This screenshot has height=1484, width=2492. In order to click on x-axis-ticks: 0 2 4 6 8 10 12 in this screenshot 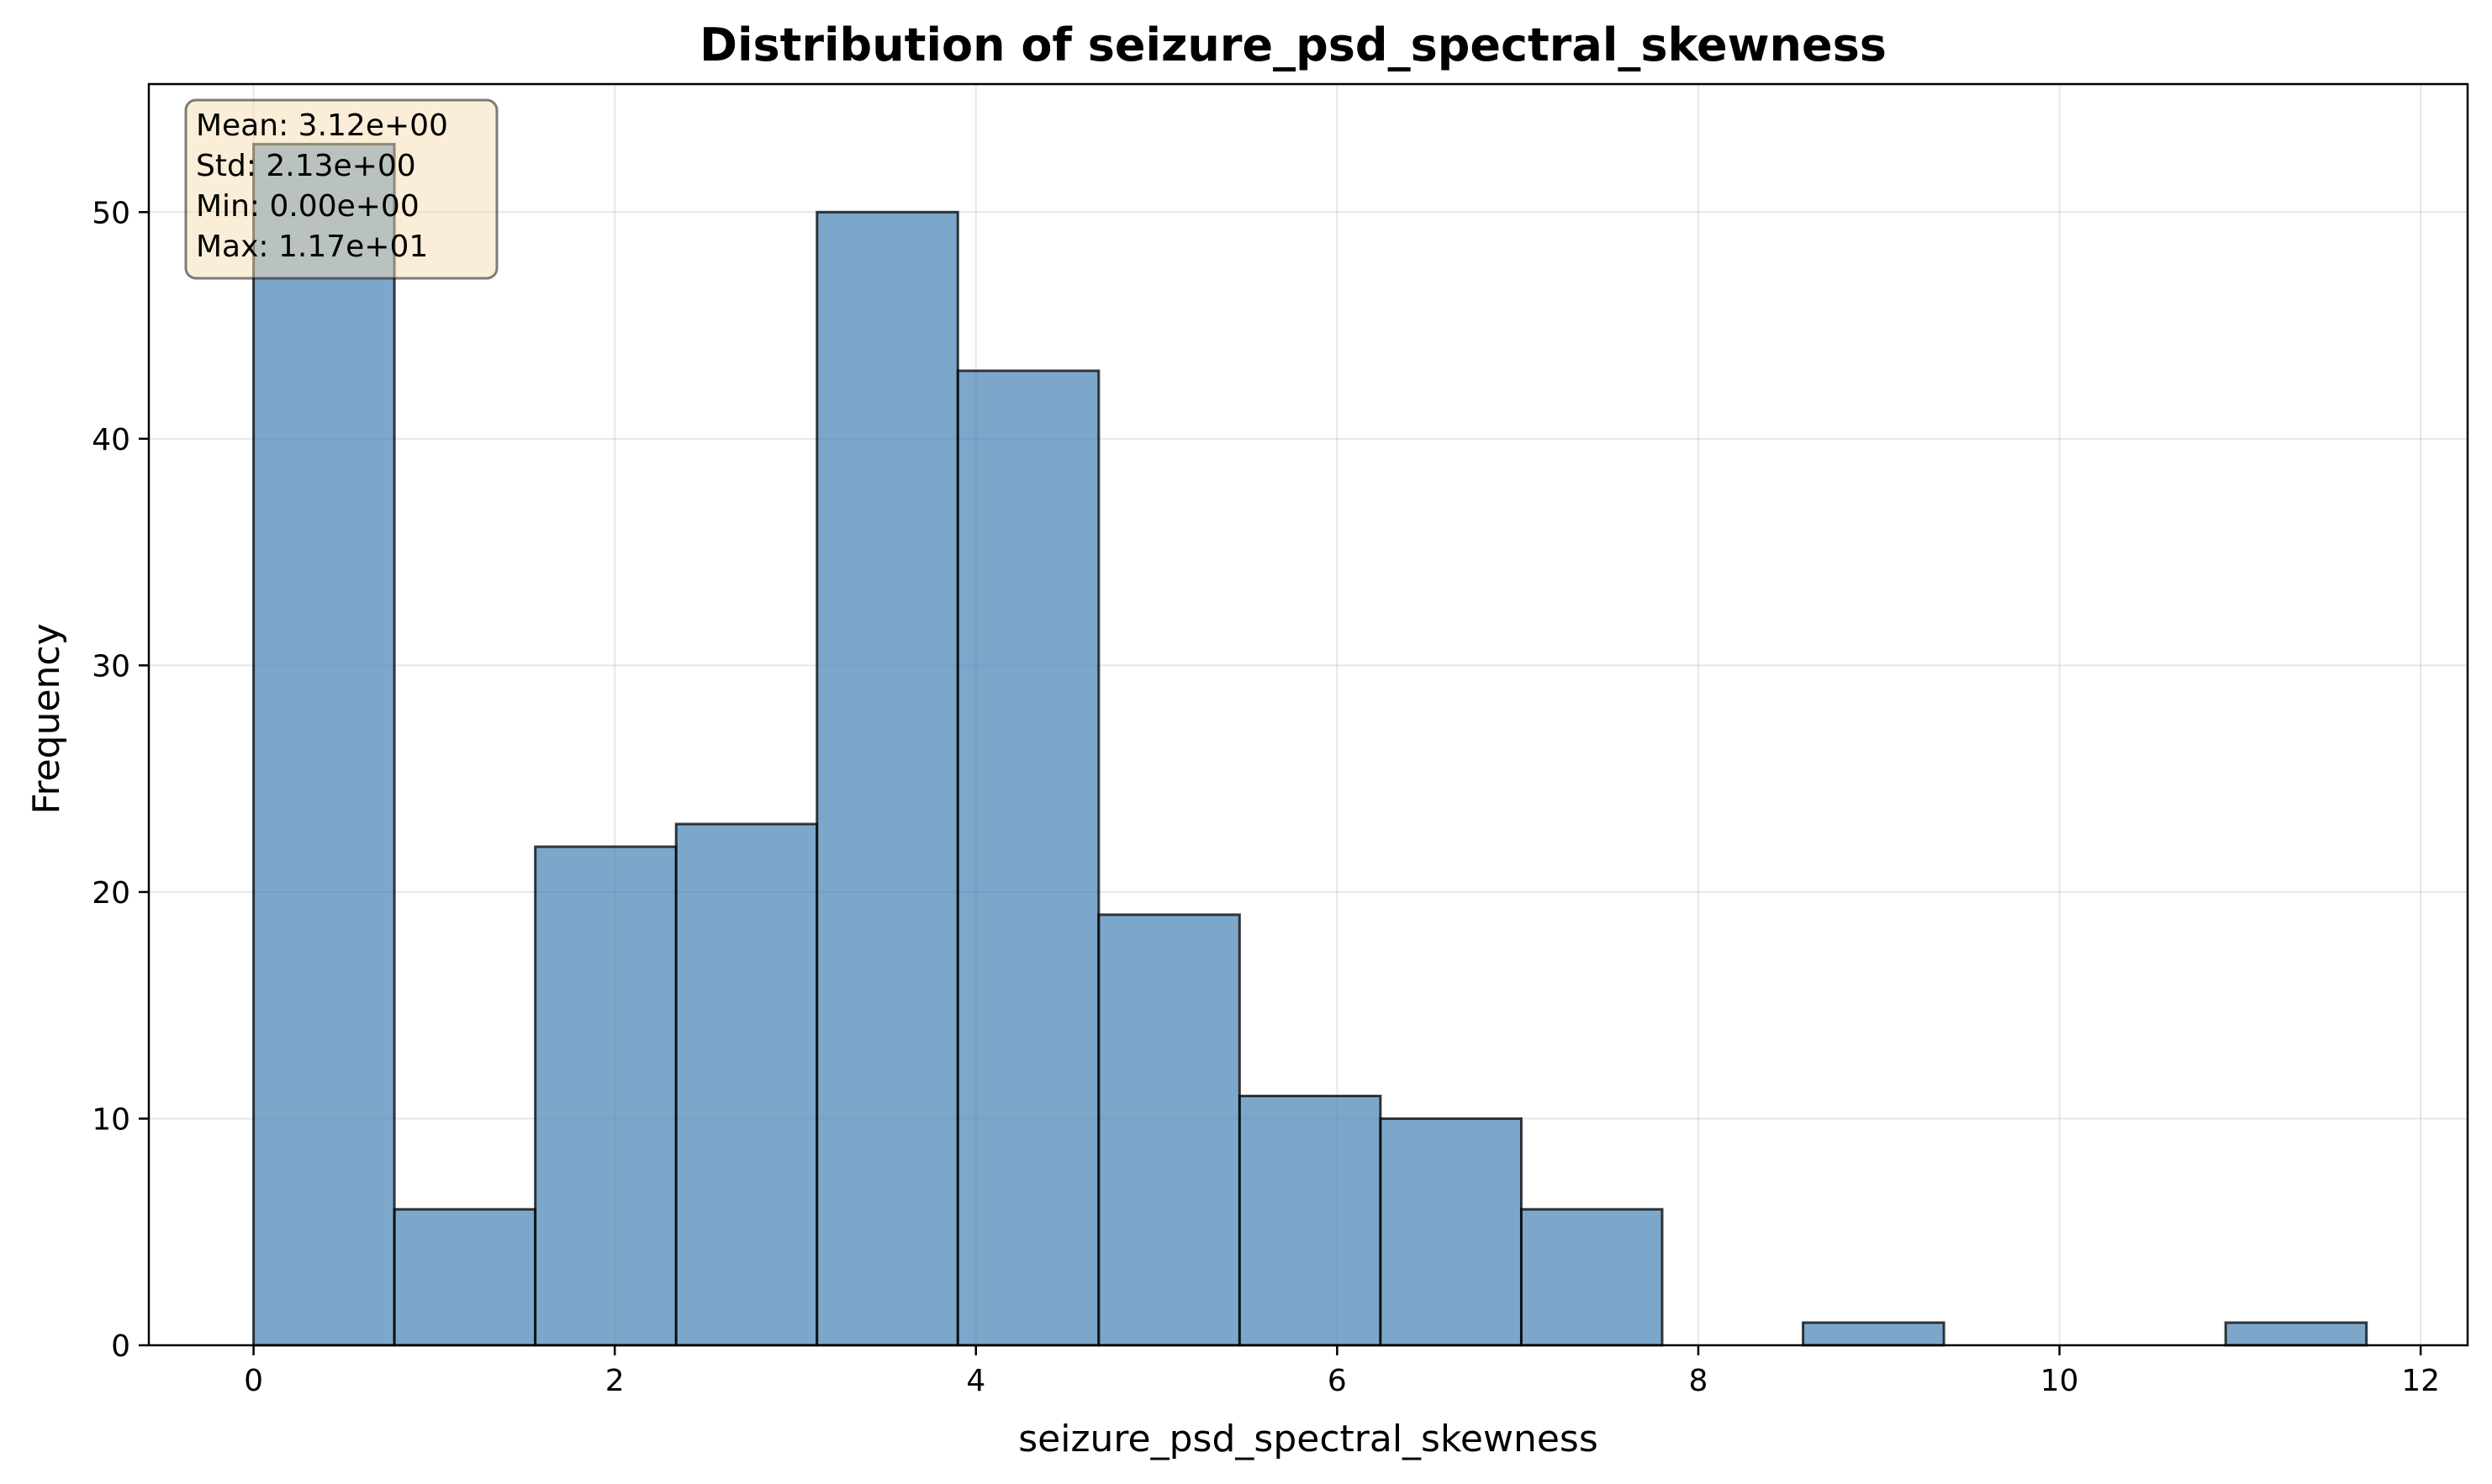, I will do `click(1342, 1371)`.